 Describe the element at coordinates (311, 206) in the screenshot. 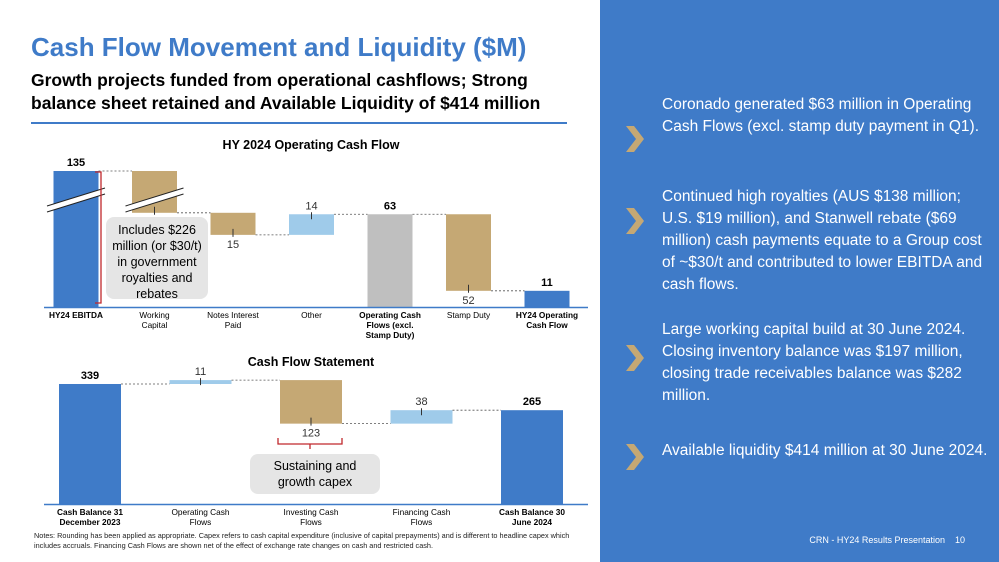

I see `value-label: 14` at that location.